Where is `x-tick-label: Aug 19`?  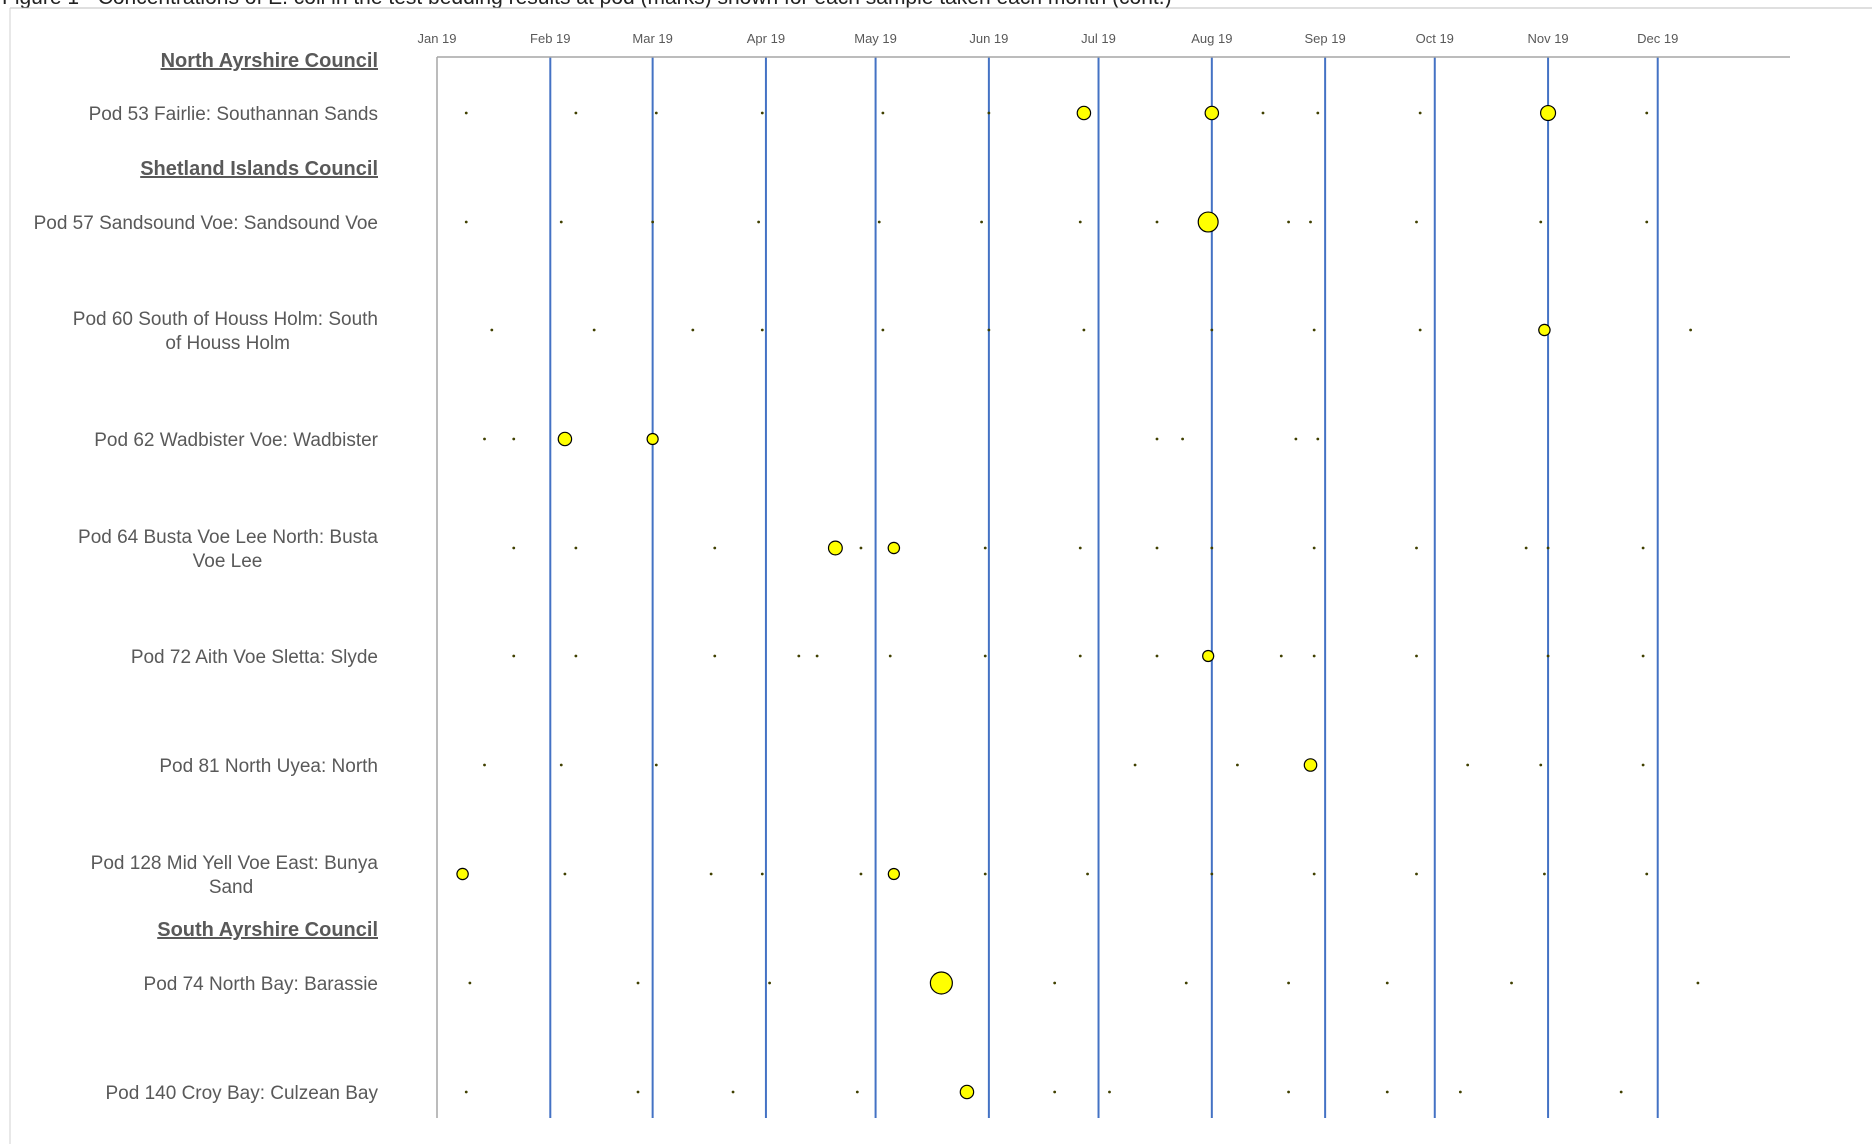 x-tick-label: Aug 19 is located at coordinates (1211, 38).